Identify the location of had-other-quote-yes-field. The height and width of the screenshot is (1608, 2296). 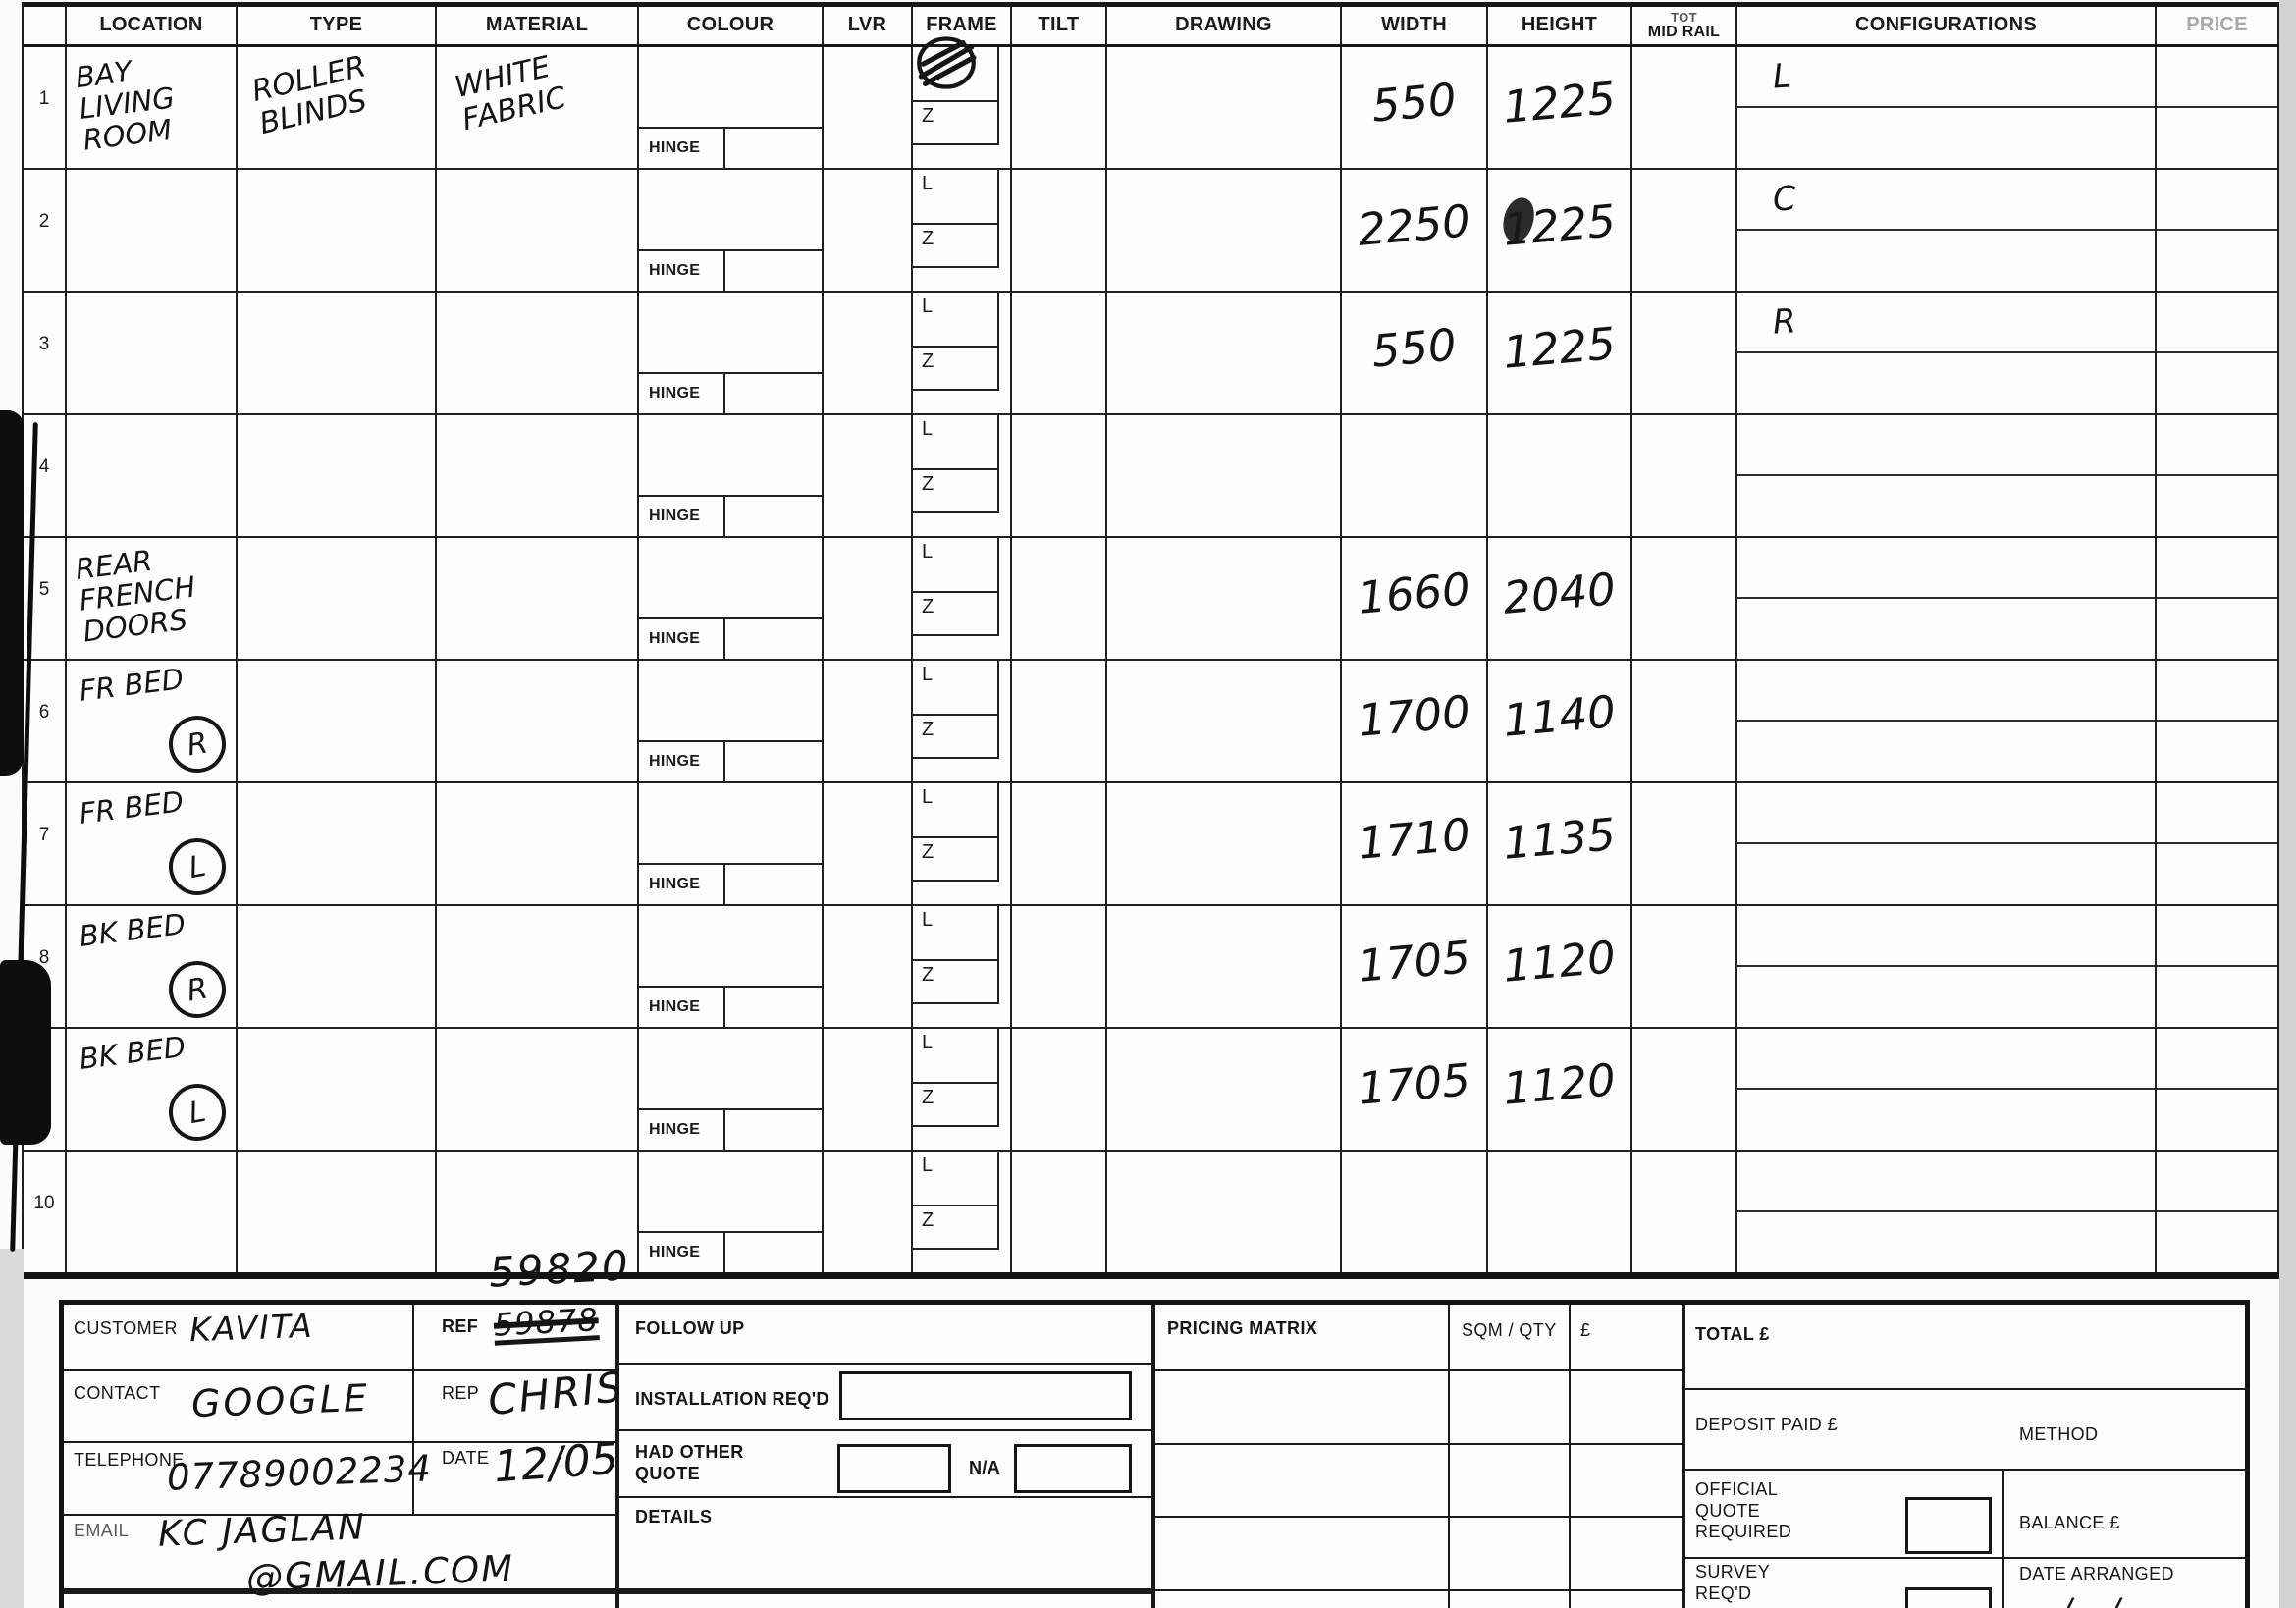
(894, 1468).